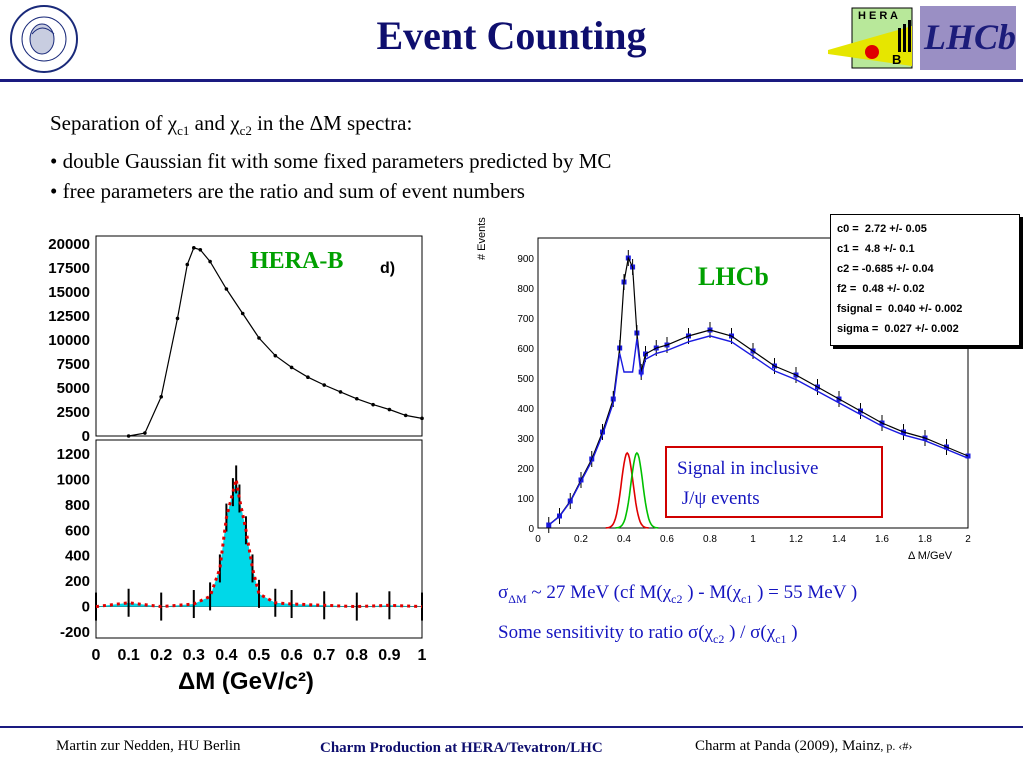 This screenshot has width=1023, height=767. What do you see at coordinates (538, 539) in the screenshot?
I see `lhcb-xtick: 0` at bounding box center [538, 539].